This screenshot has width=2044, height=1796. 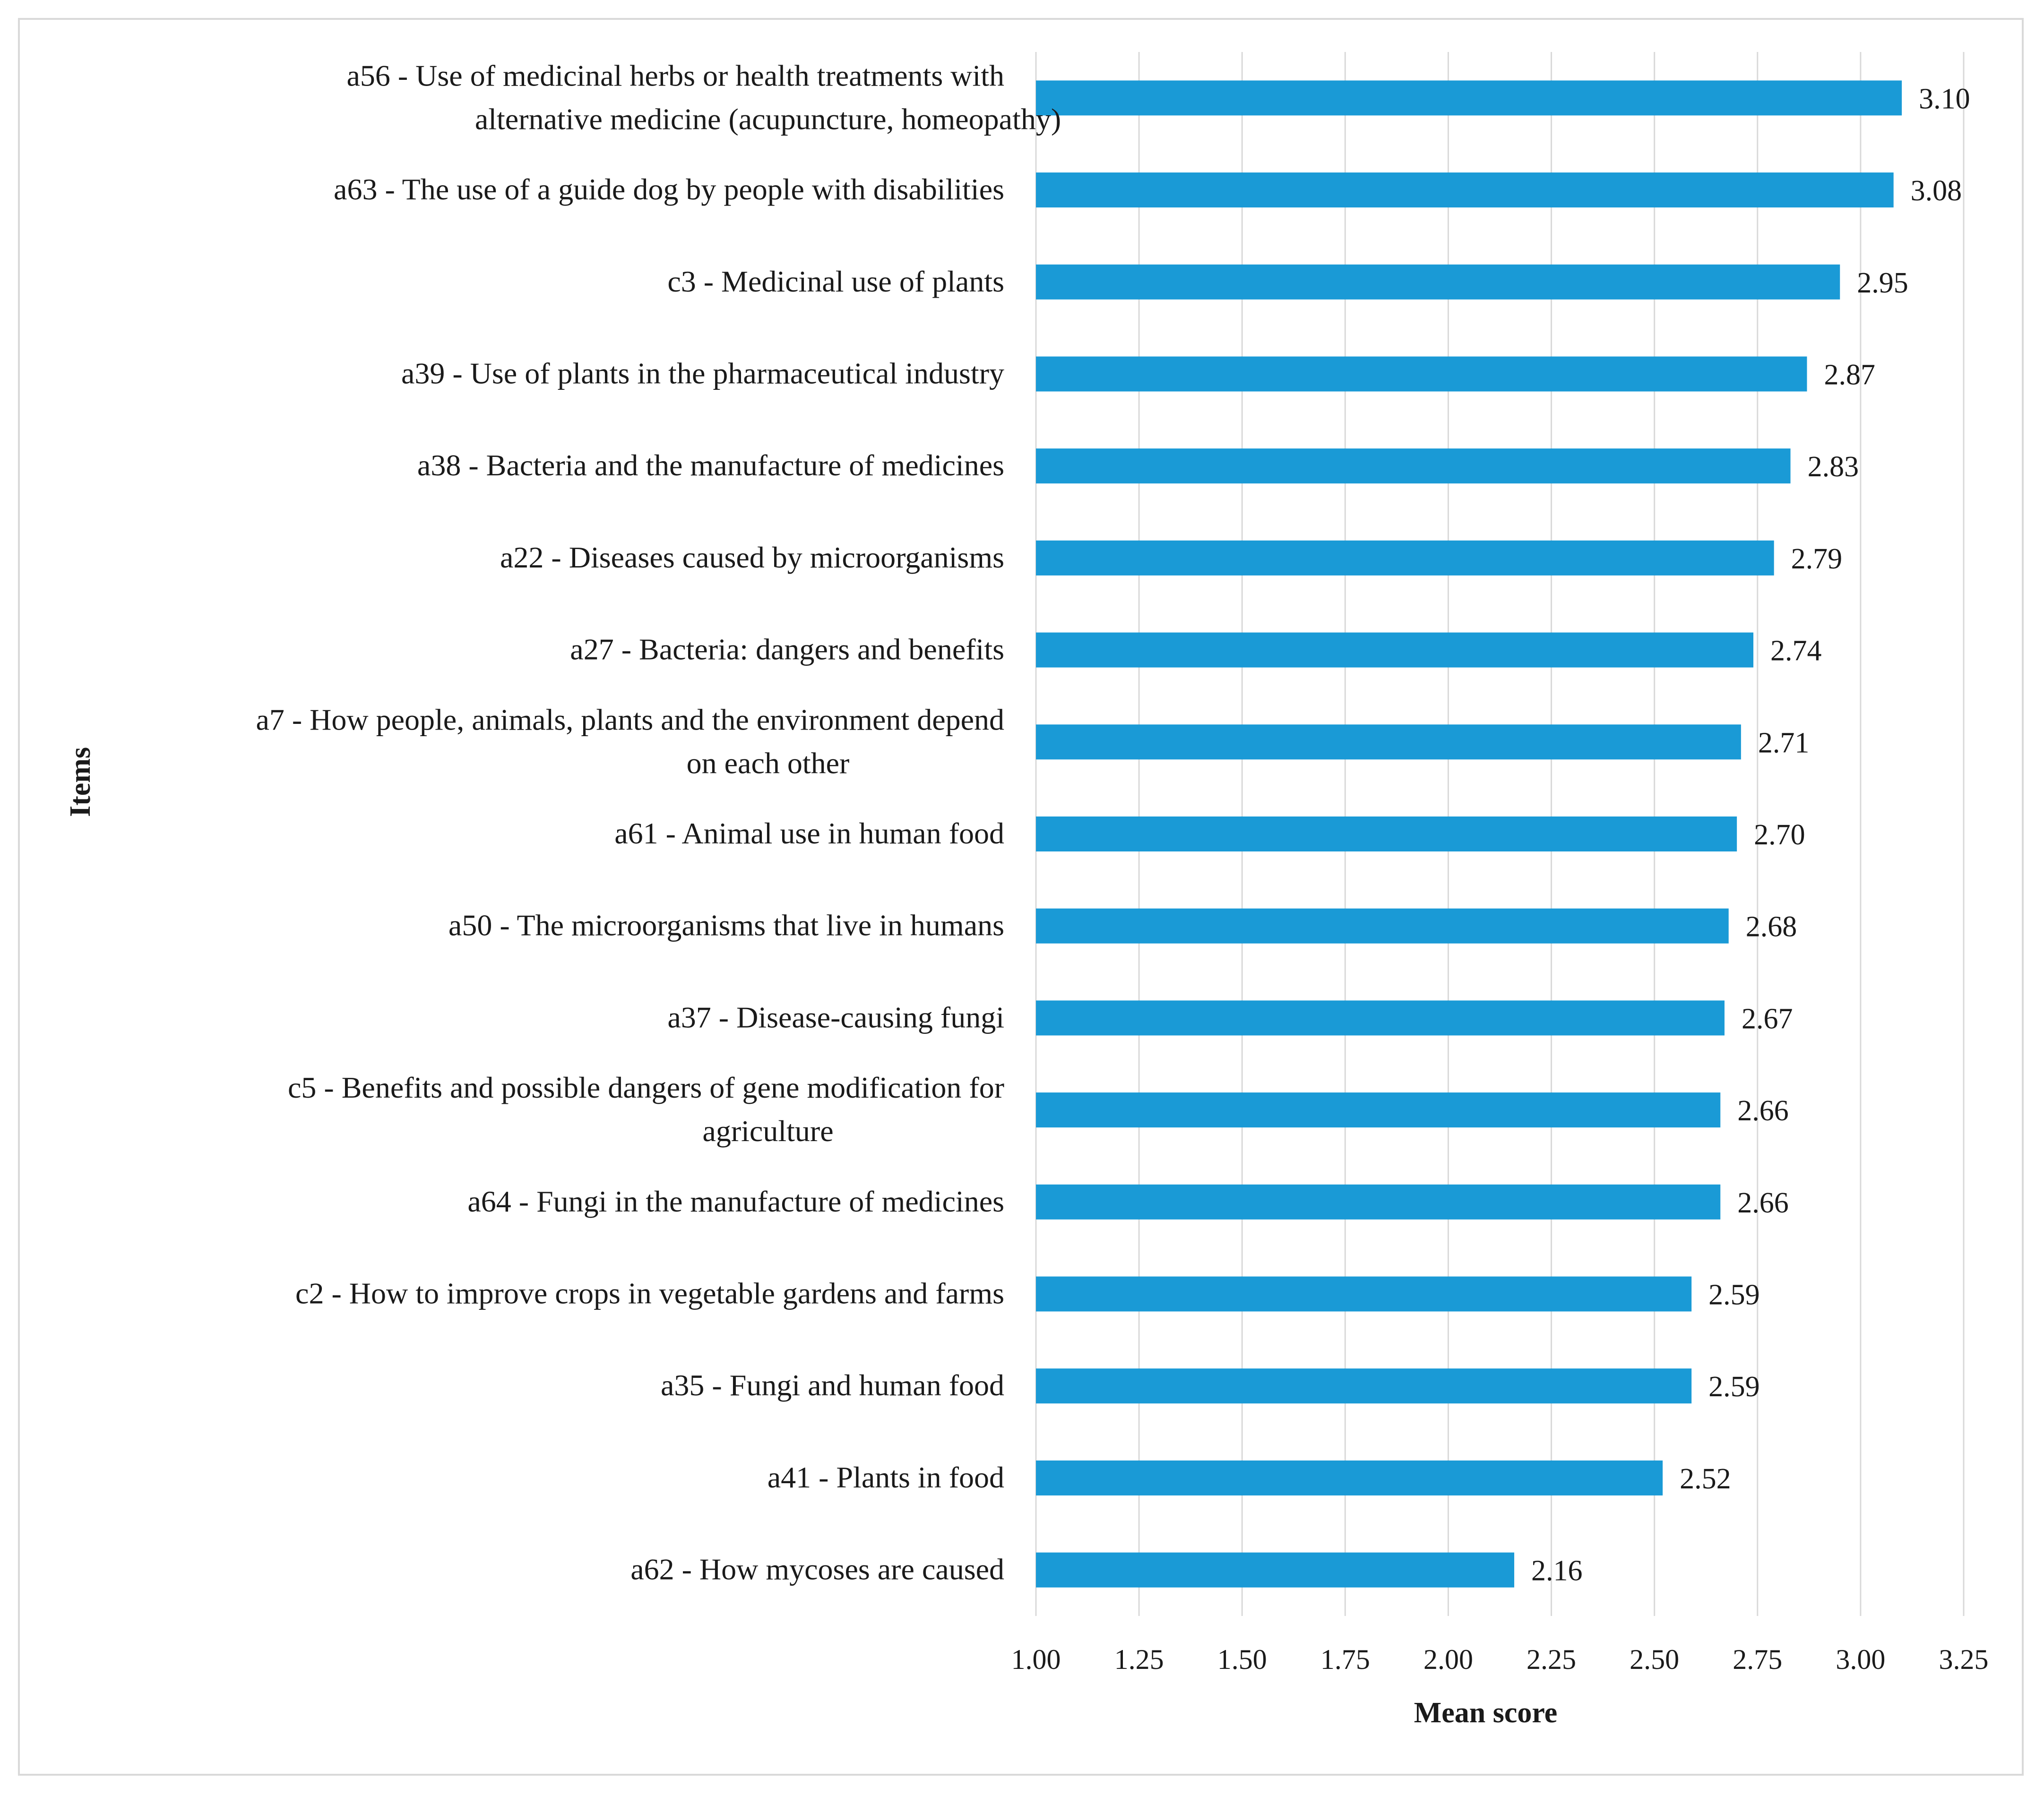 I want to click on category-label-line: c3 - Medicinal use of plants, so click(x=835, y=282).